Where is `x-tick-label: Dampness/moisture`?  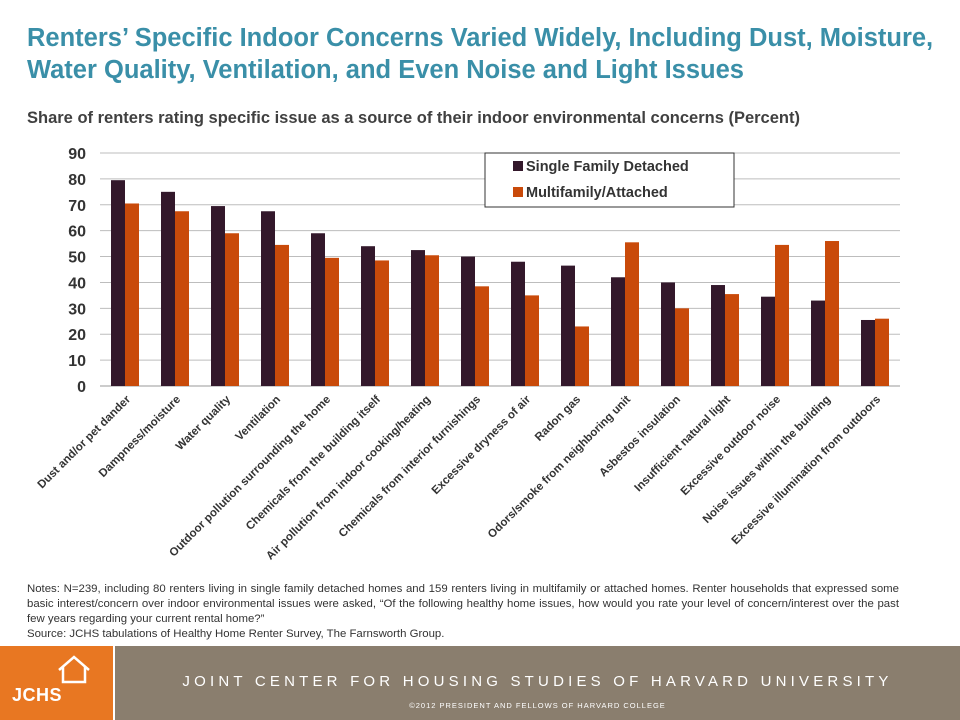
x-tick-label: Dampness/moisture is located at coordinates (140, 437).